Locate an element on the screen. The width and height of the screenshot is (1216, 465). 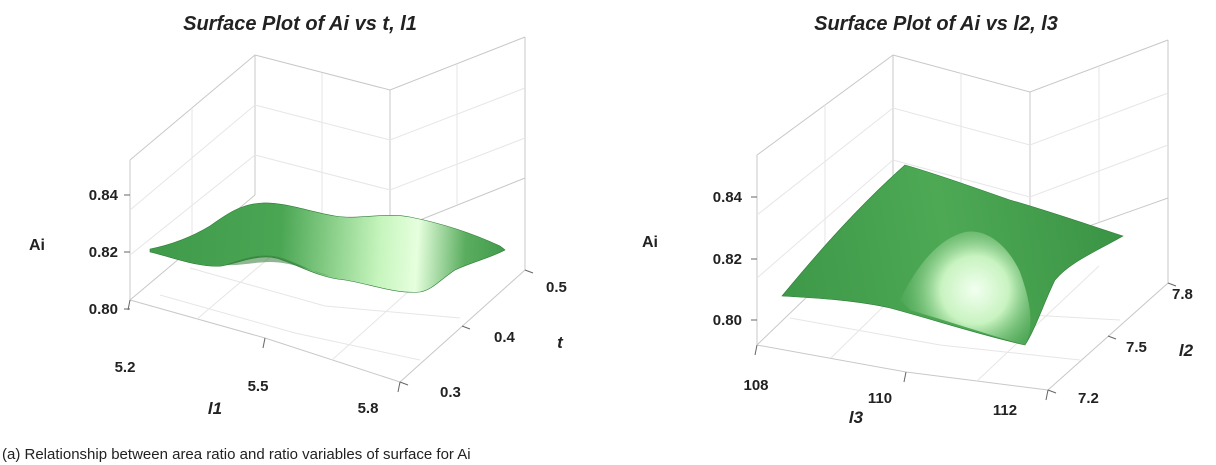
plot-2-z-axis: 0.84 0.82 0.80 Ai is located at coordinates (699, 259).